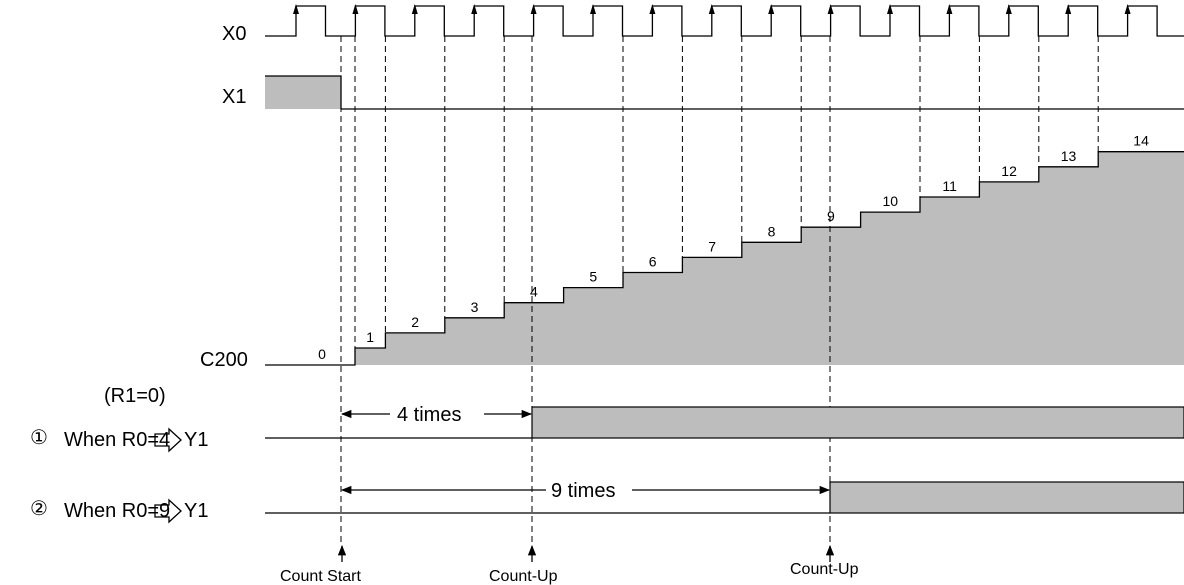  Describe the element at coordinates (117, 511) in the screenshot. I see `condition-2-text: When R0=9` at that location.